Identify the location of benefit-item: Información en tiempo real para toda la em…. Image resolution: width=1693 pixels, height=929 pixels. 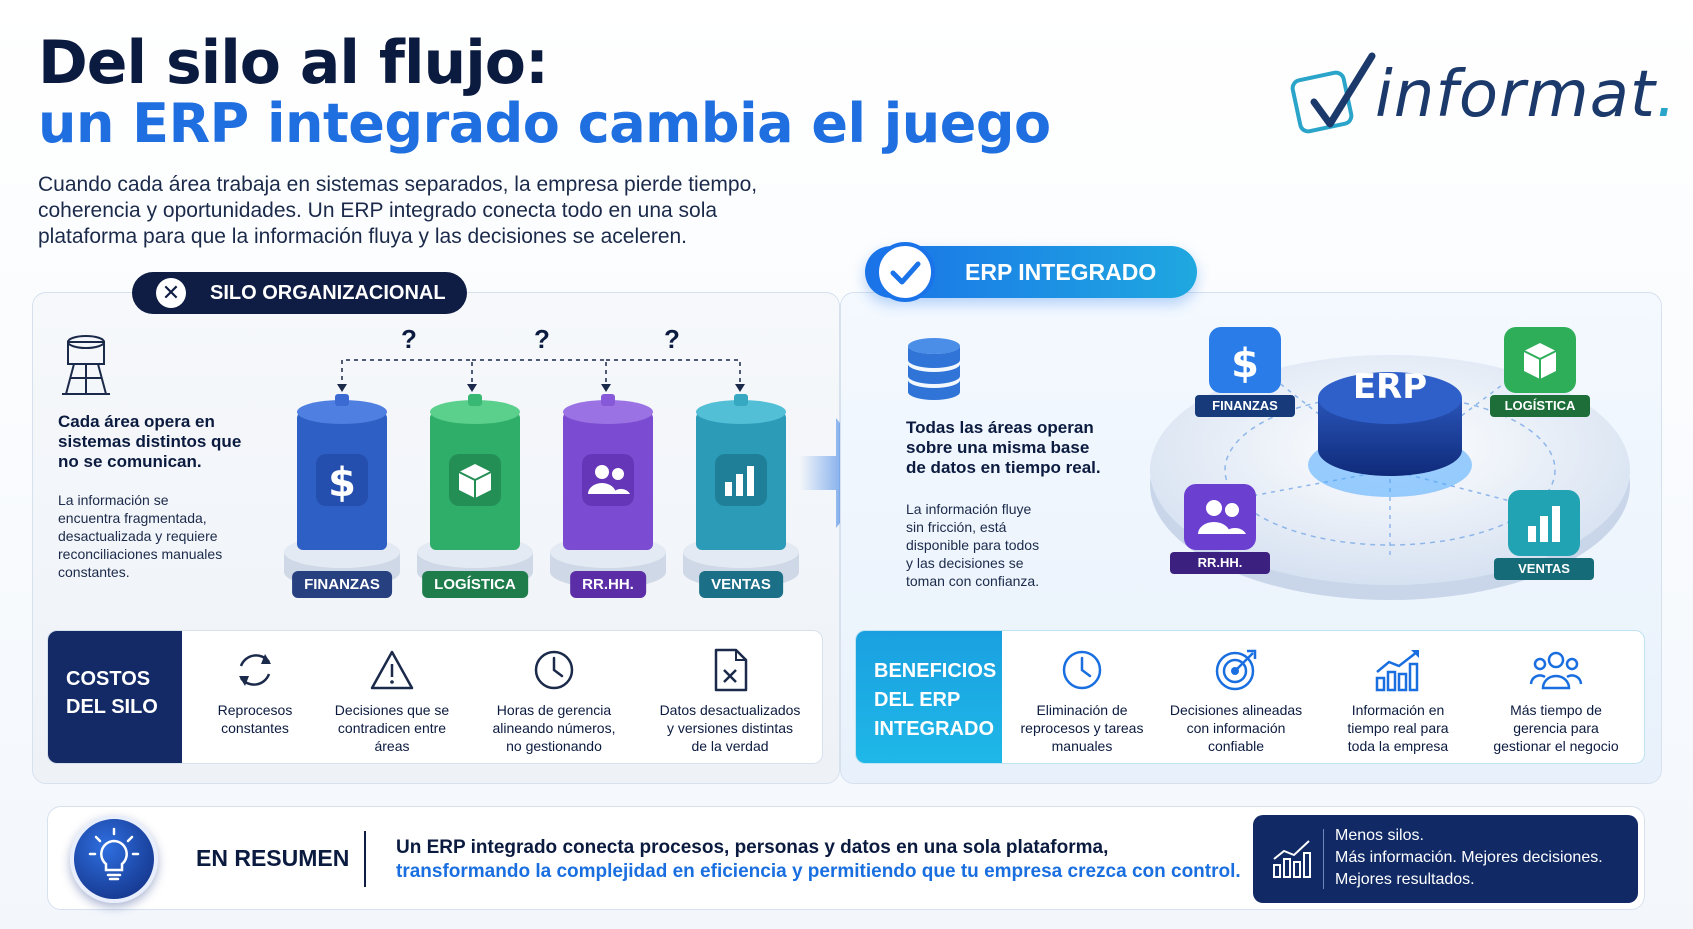
(1398, 700).